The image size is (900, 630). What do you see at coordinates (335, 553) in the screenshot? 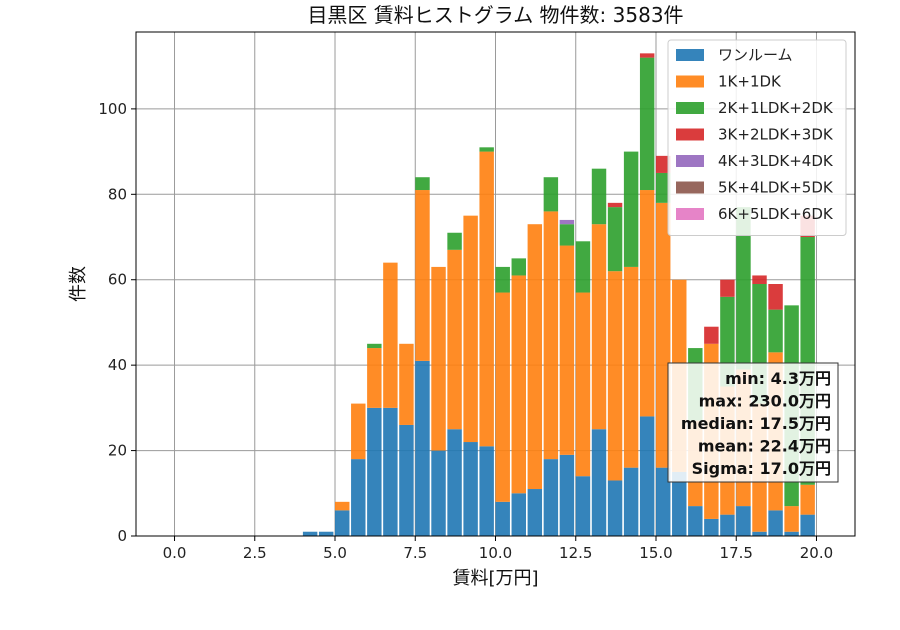
I see `x-tick-label: 5.0` at bounding box center [335, 553].